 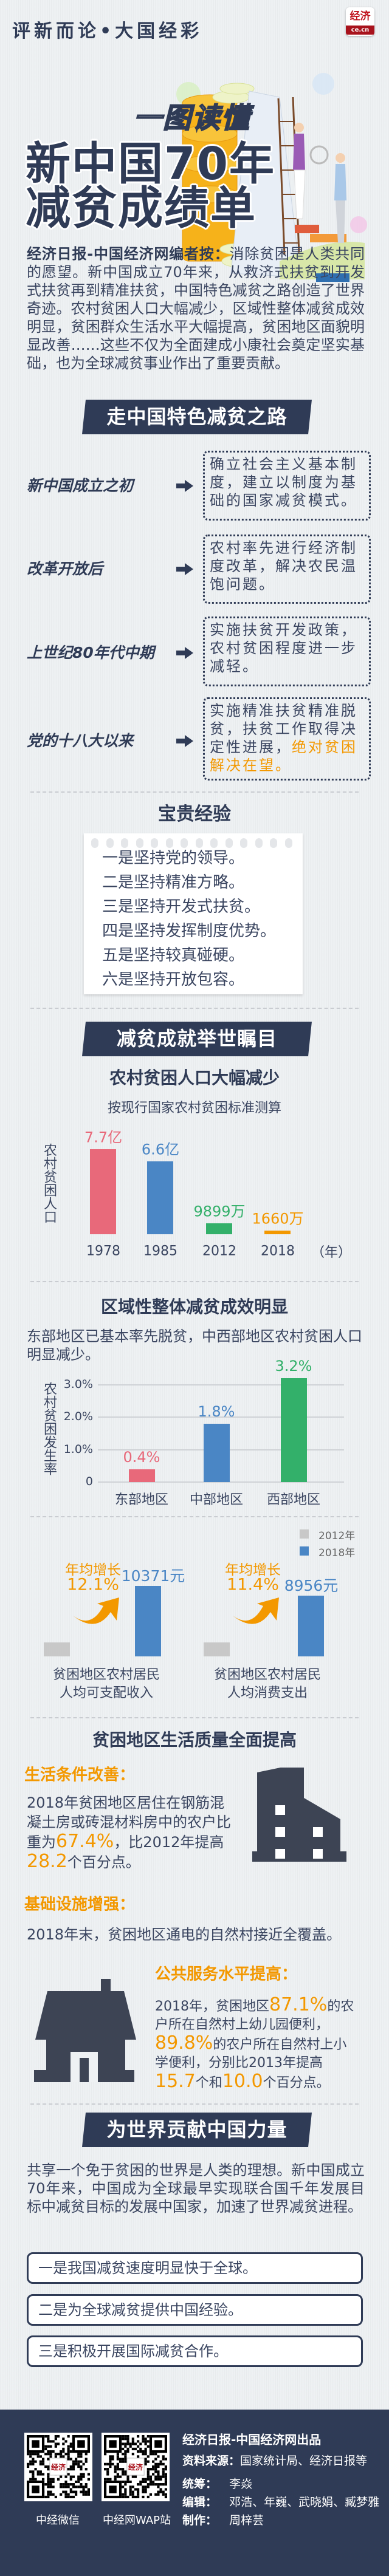 I want to click on quality-title: 贫困地区生活质量全面提高, so click(x=194, y=1740).